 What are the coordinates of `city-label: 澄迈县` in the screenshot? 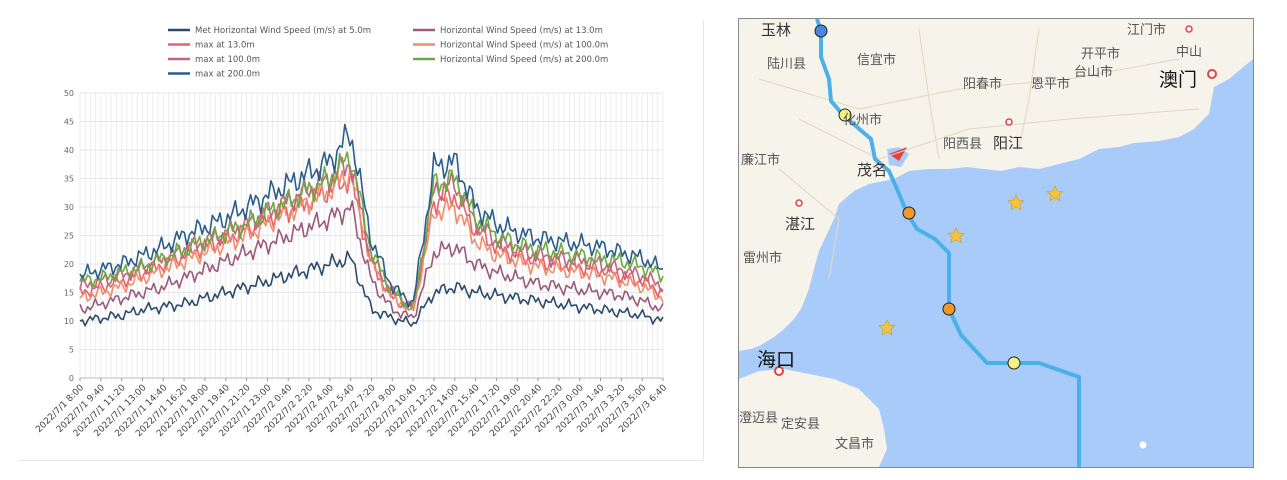 It's located at (759, 418).